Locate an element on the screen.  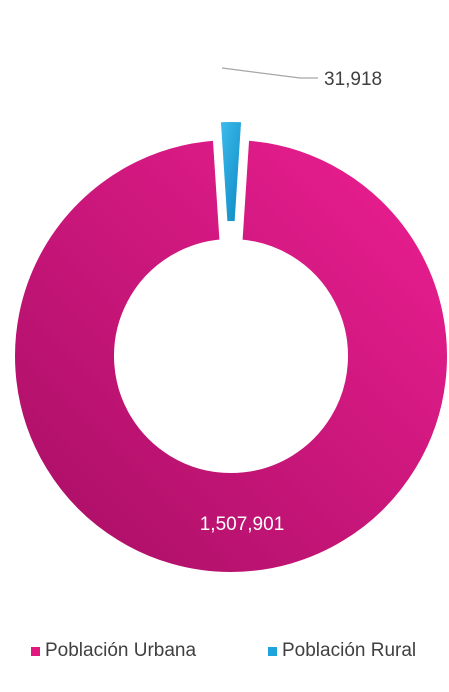
value-label-urbana: 1,507,901 is located at coordinates (242, 524).